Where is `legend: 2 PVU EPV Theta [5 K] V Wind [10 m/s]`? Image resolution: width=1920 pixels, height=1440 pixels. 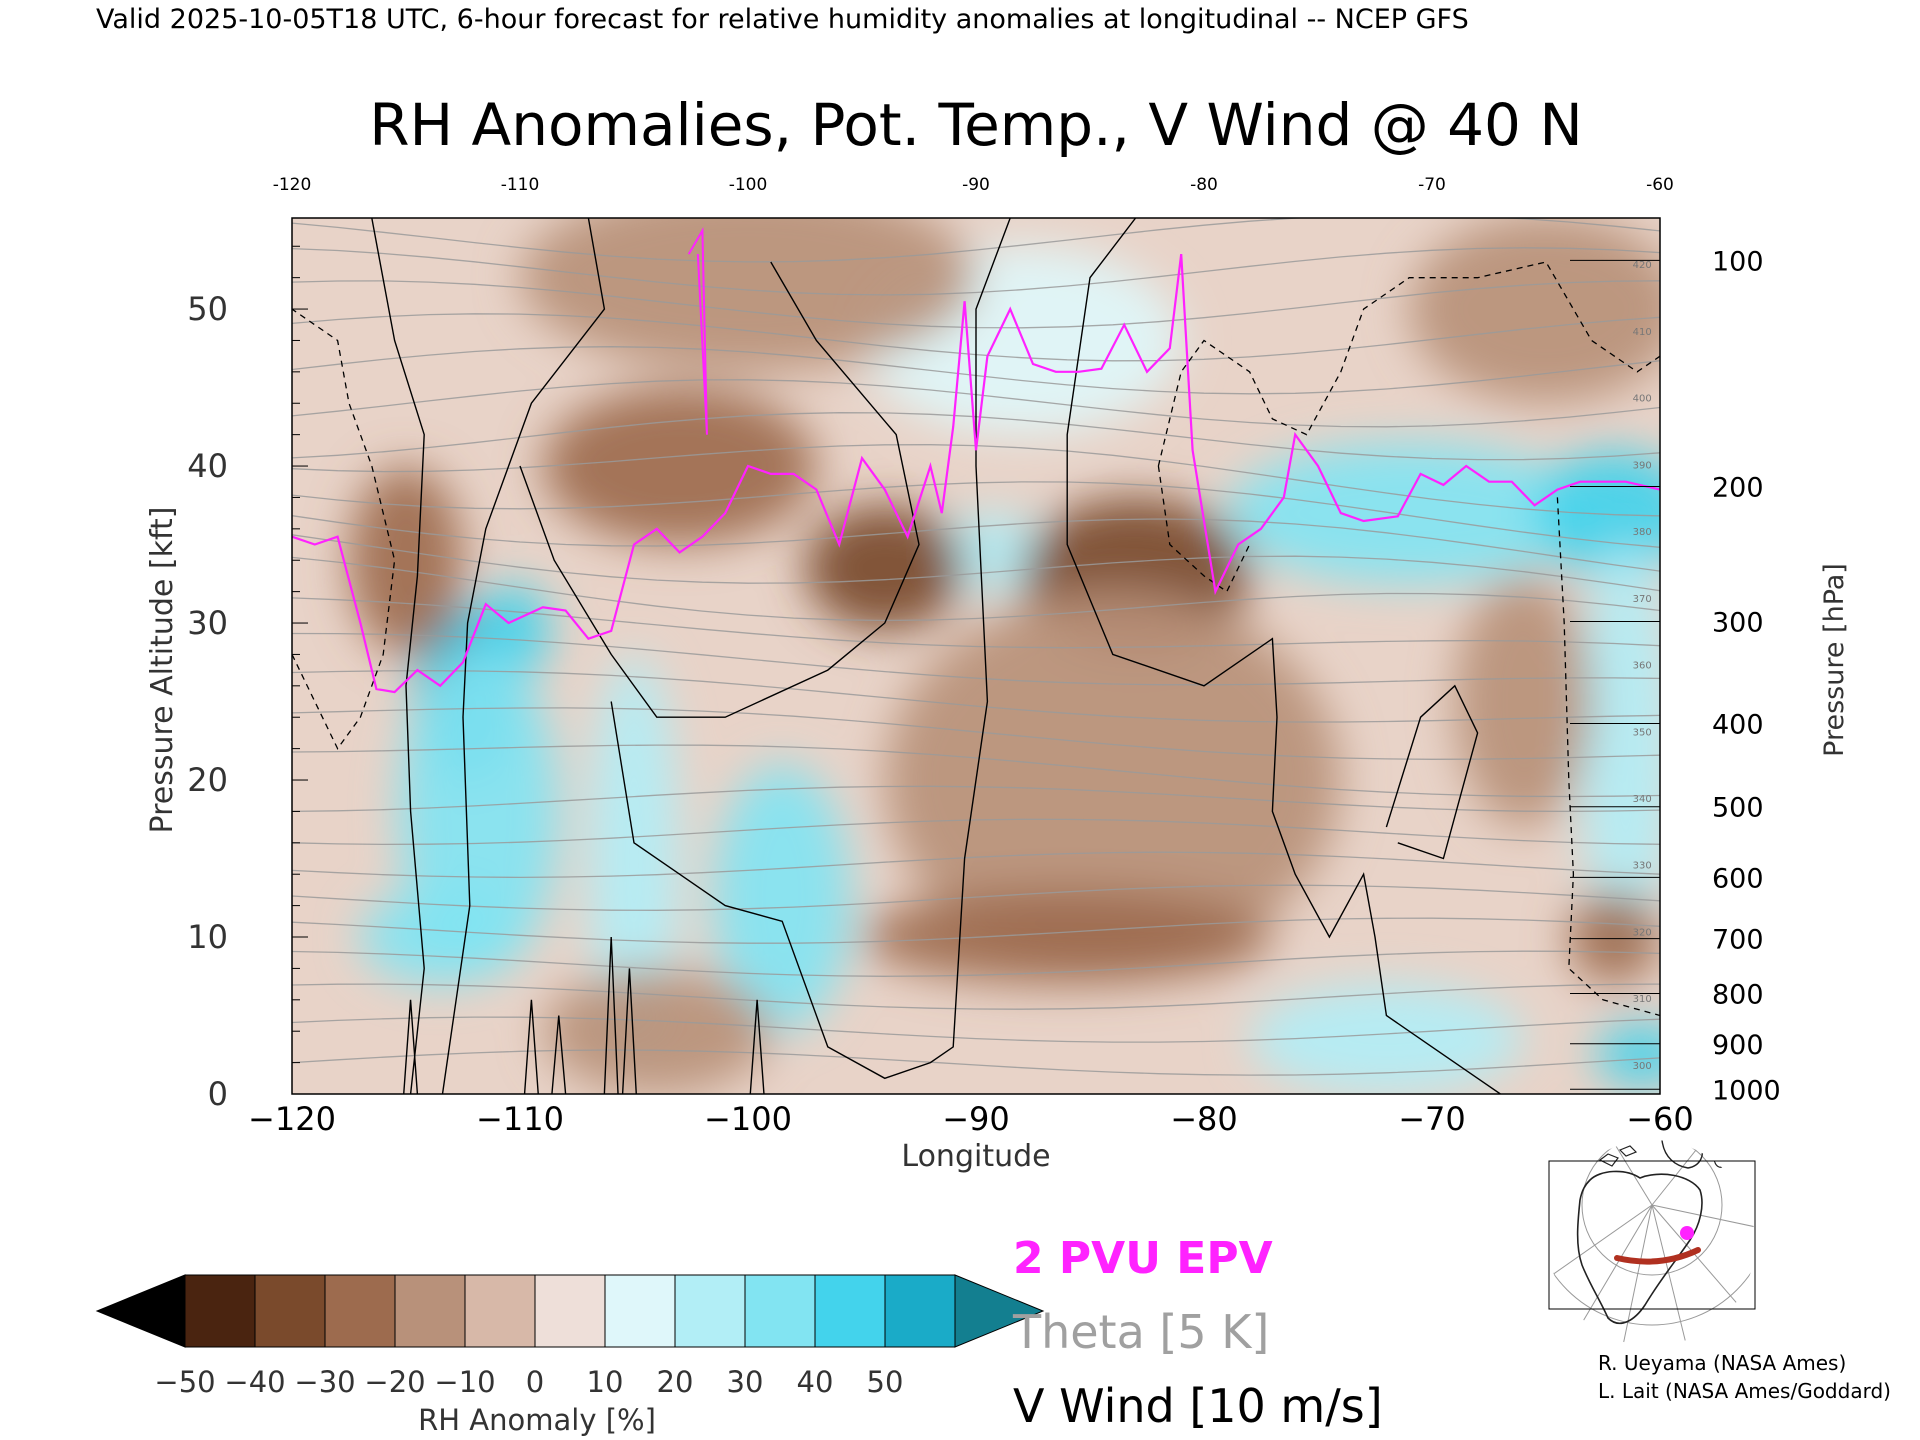 legend: 2 PVU EPV Theta [5 K] V Wind [10 m/s] is located at coordinates (1197, 1333).